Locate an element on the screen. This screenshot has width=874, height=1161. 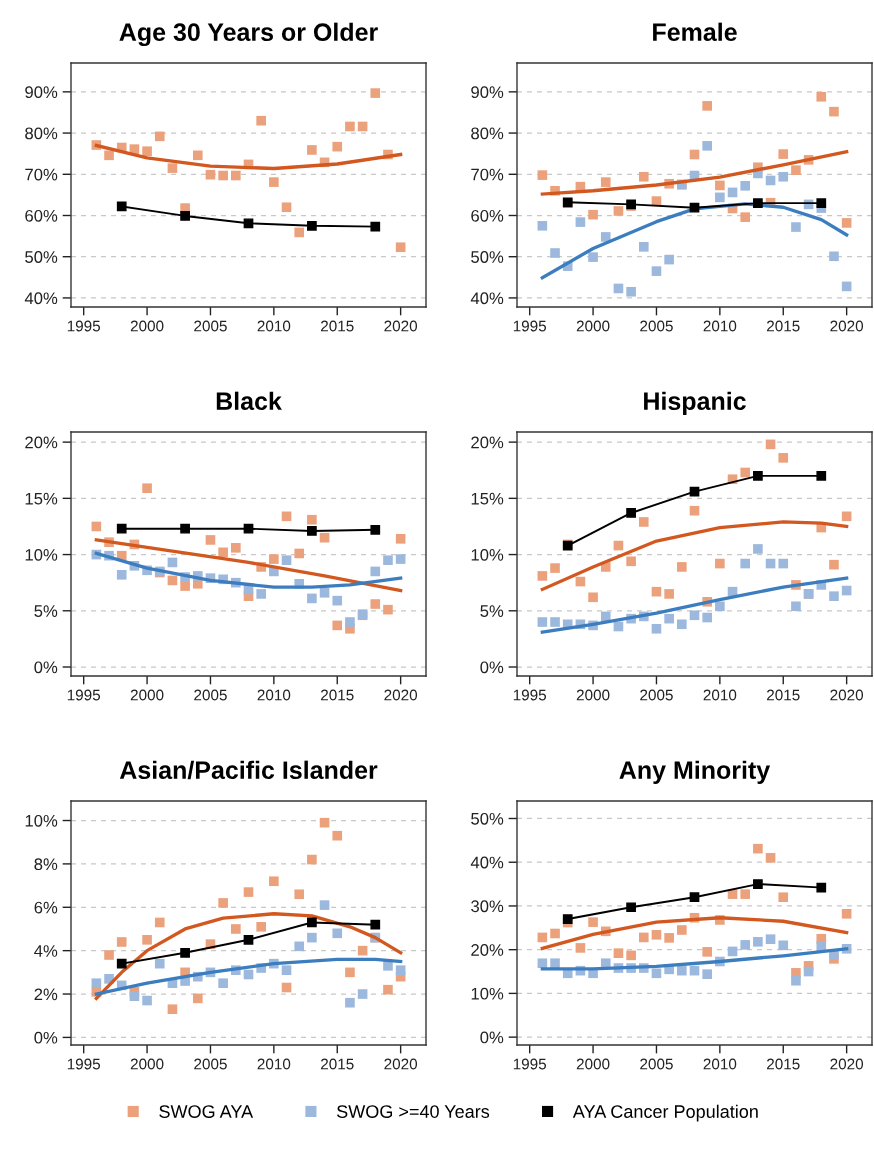
legend-label: AYA Cancer Population is located at coordinates (665, 1113).